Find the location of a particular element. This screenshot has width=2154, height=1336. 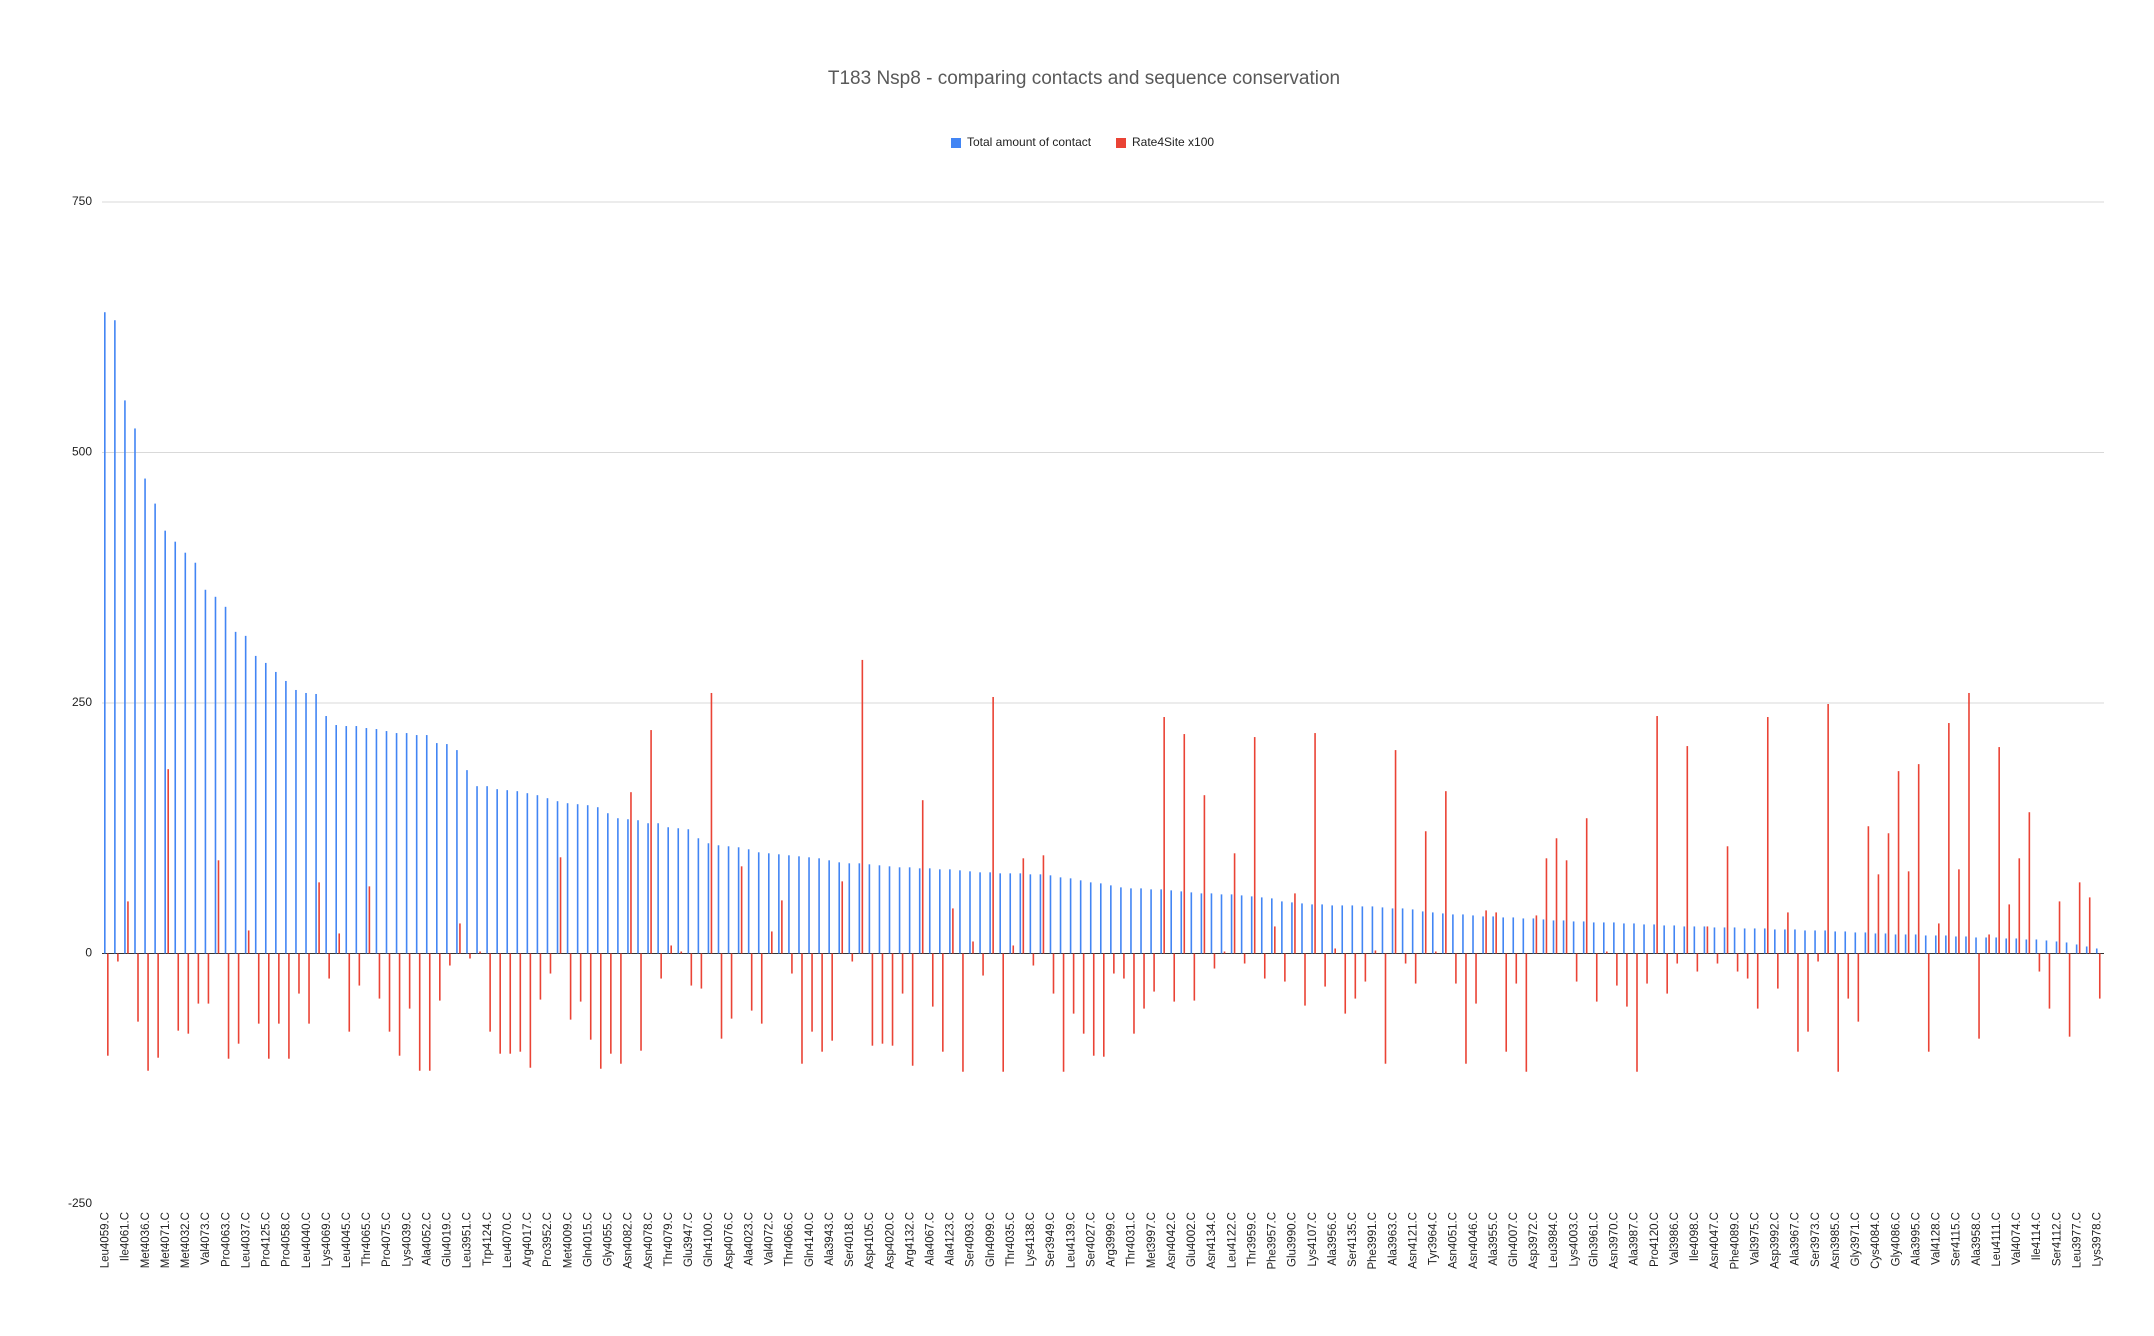

x-tick-label: Glu4002.C is located at coordinates (1192, 1239).